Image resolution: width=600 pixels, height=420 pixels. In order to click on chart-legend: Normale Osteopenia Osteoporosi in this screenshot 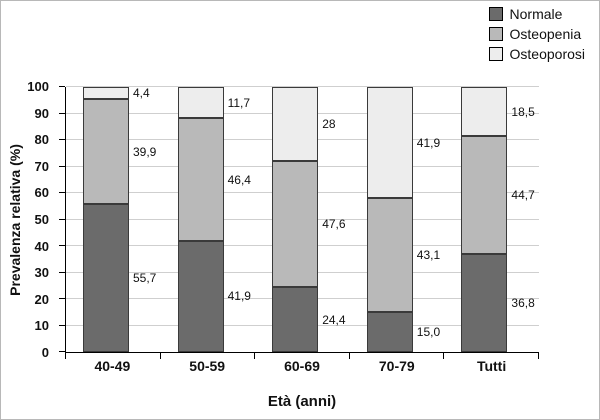, I will do `click(536, 34)`.